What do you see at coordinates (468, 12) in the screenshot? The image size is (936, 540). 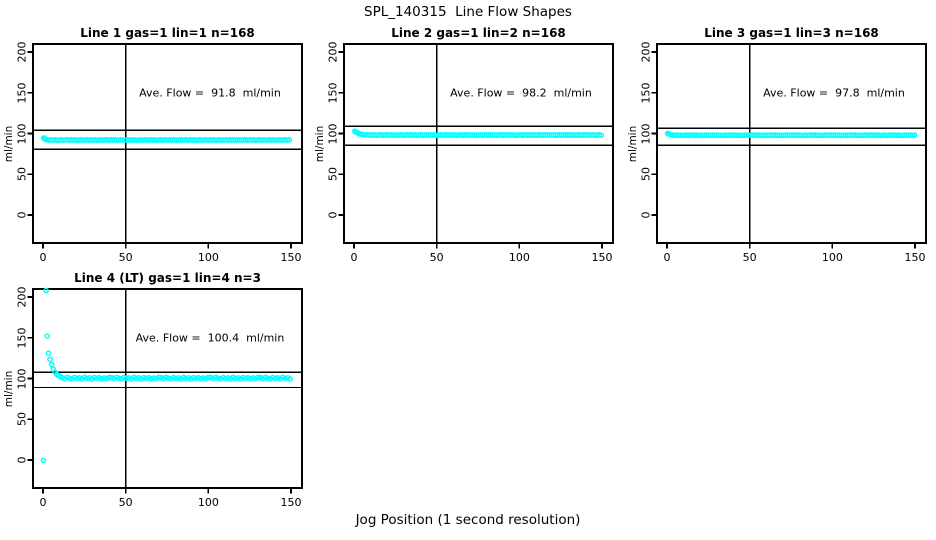 I see `main-title: SPL_140315 Line Flow Shapes` at bounding box center [468, 12].